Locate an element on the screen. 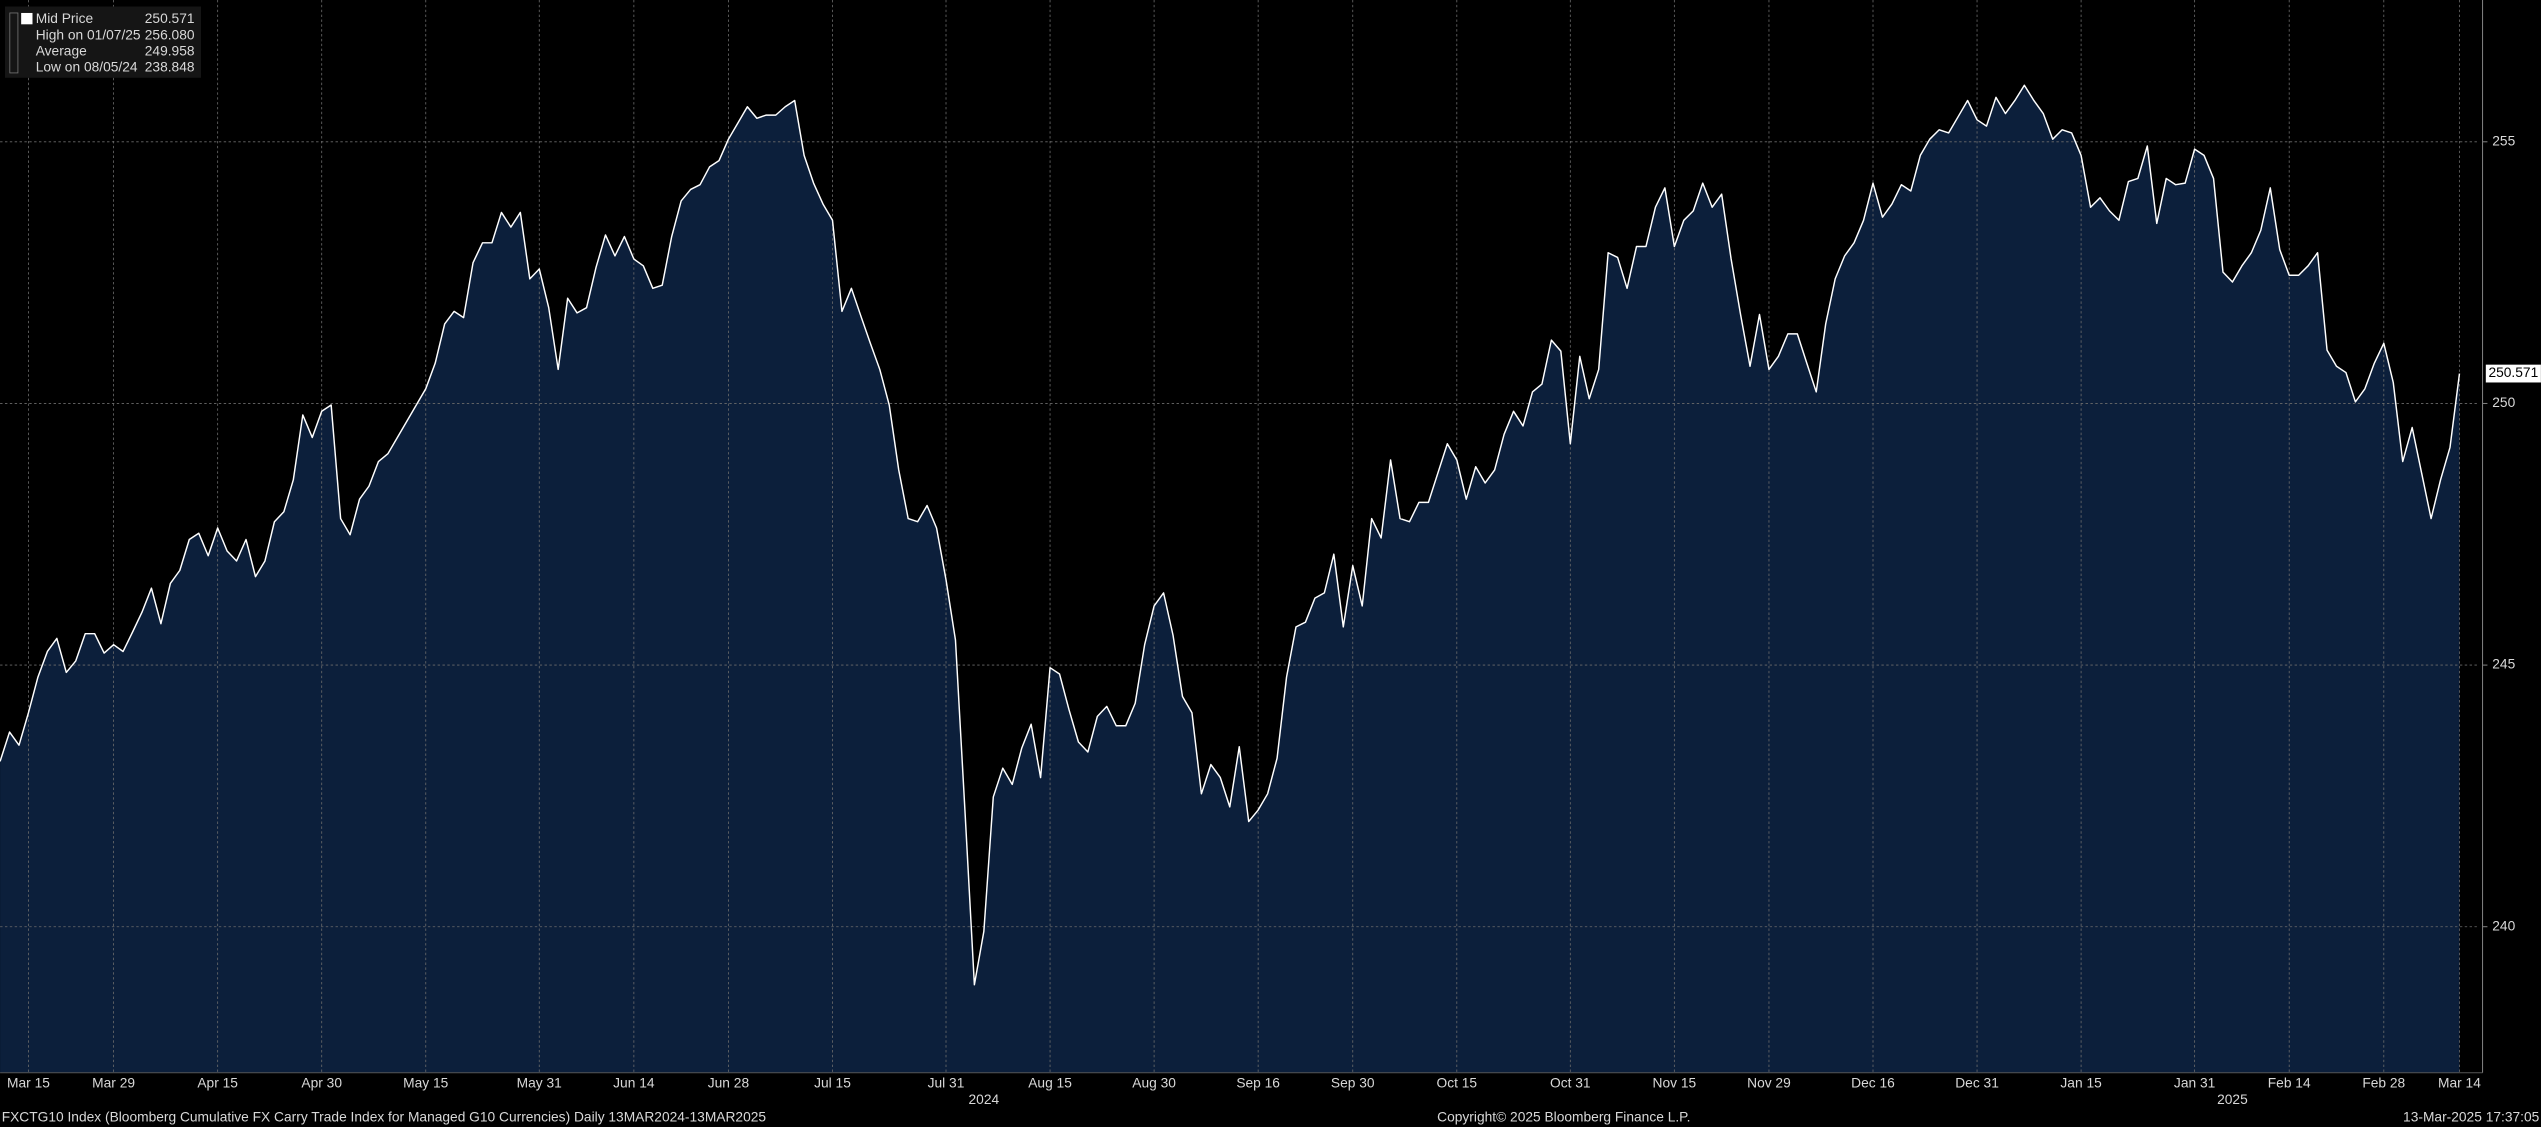 Image resolution: width=2541 pixels, height=1127 pixels. legend-value: 250.571 is located at coordinates (170, 18).